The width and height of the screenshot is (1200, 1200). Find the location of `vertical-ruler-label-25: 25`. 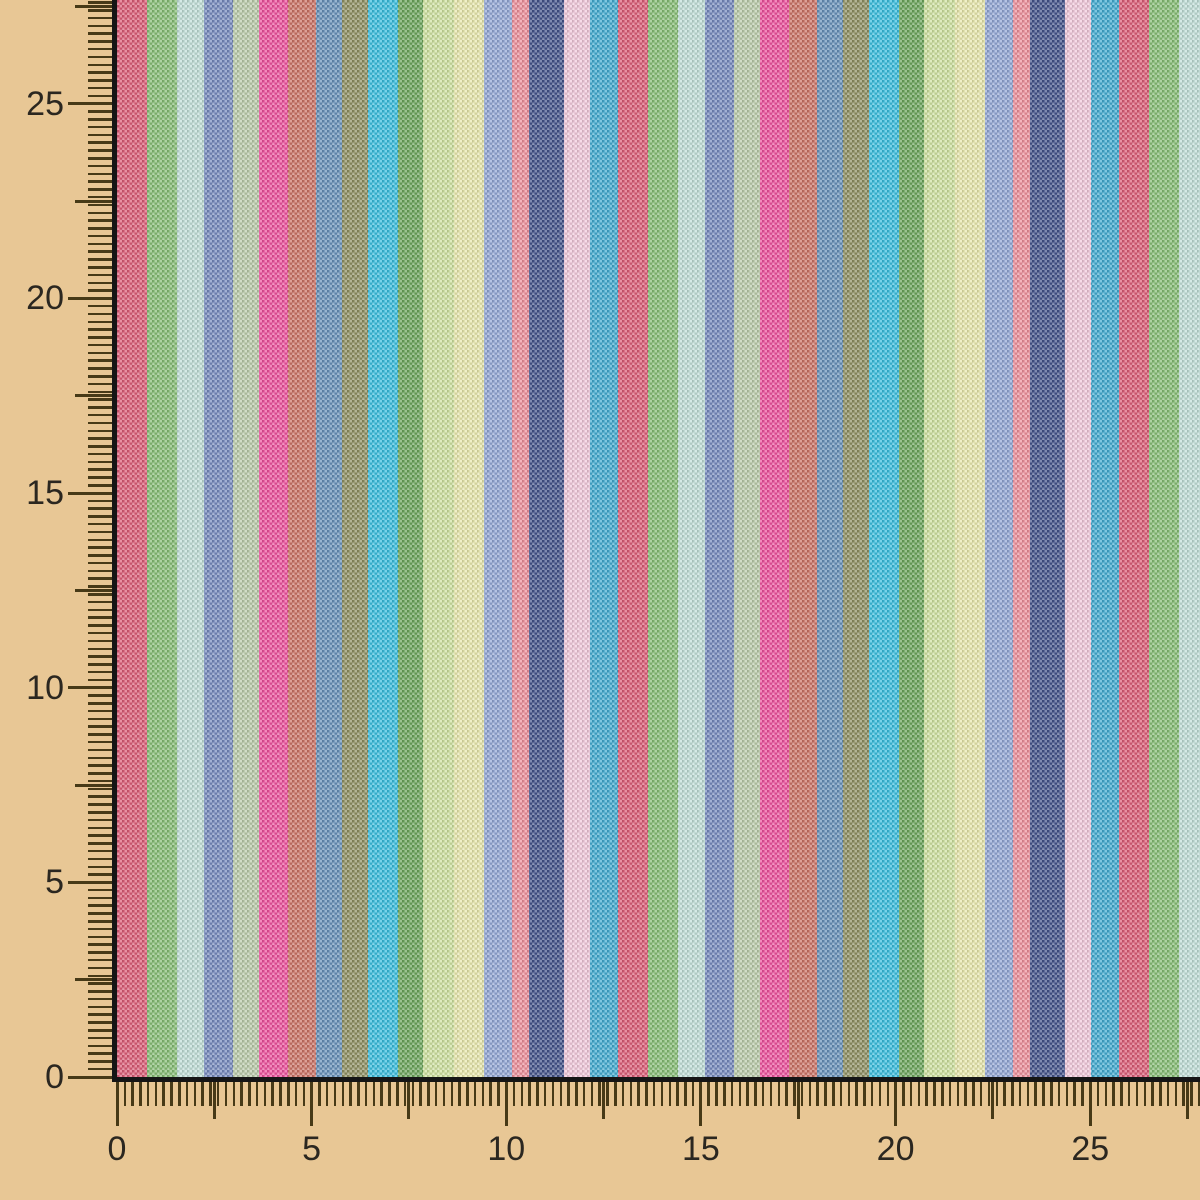

vertical-ruler-label-25: 25 is located at coordinates (45, 103).